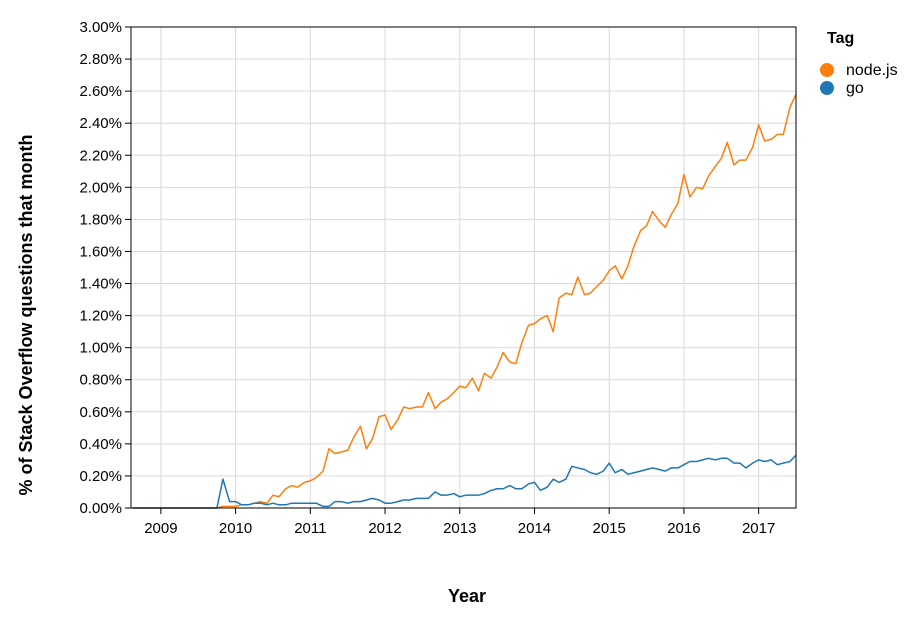 The image size is (921, 624). What do you see at coordinates (758, 528) in the screenshot?
I see `x-tick-label: 2017` at bounding box center [758, 528].